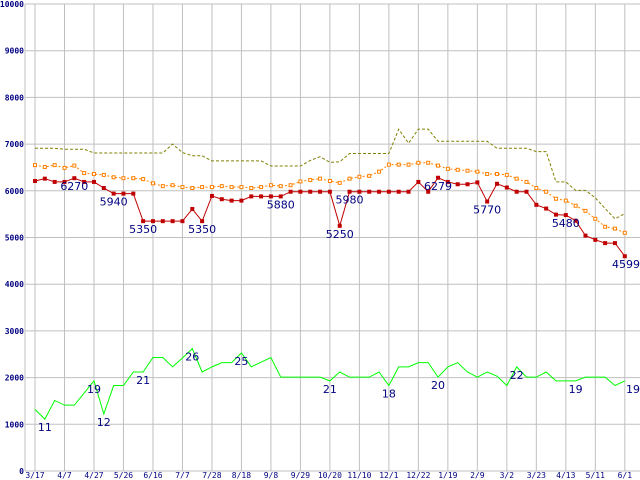  Describe the element at coordinates (389, 394) in the screenshot. I see `data-label: 18` at that location.